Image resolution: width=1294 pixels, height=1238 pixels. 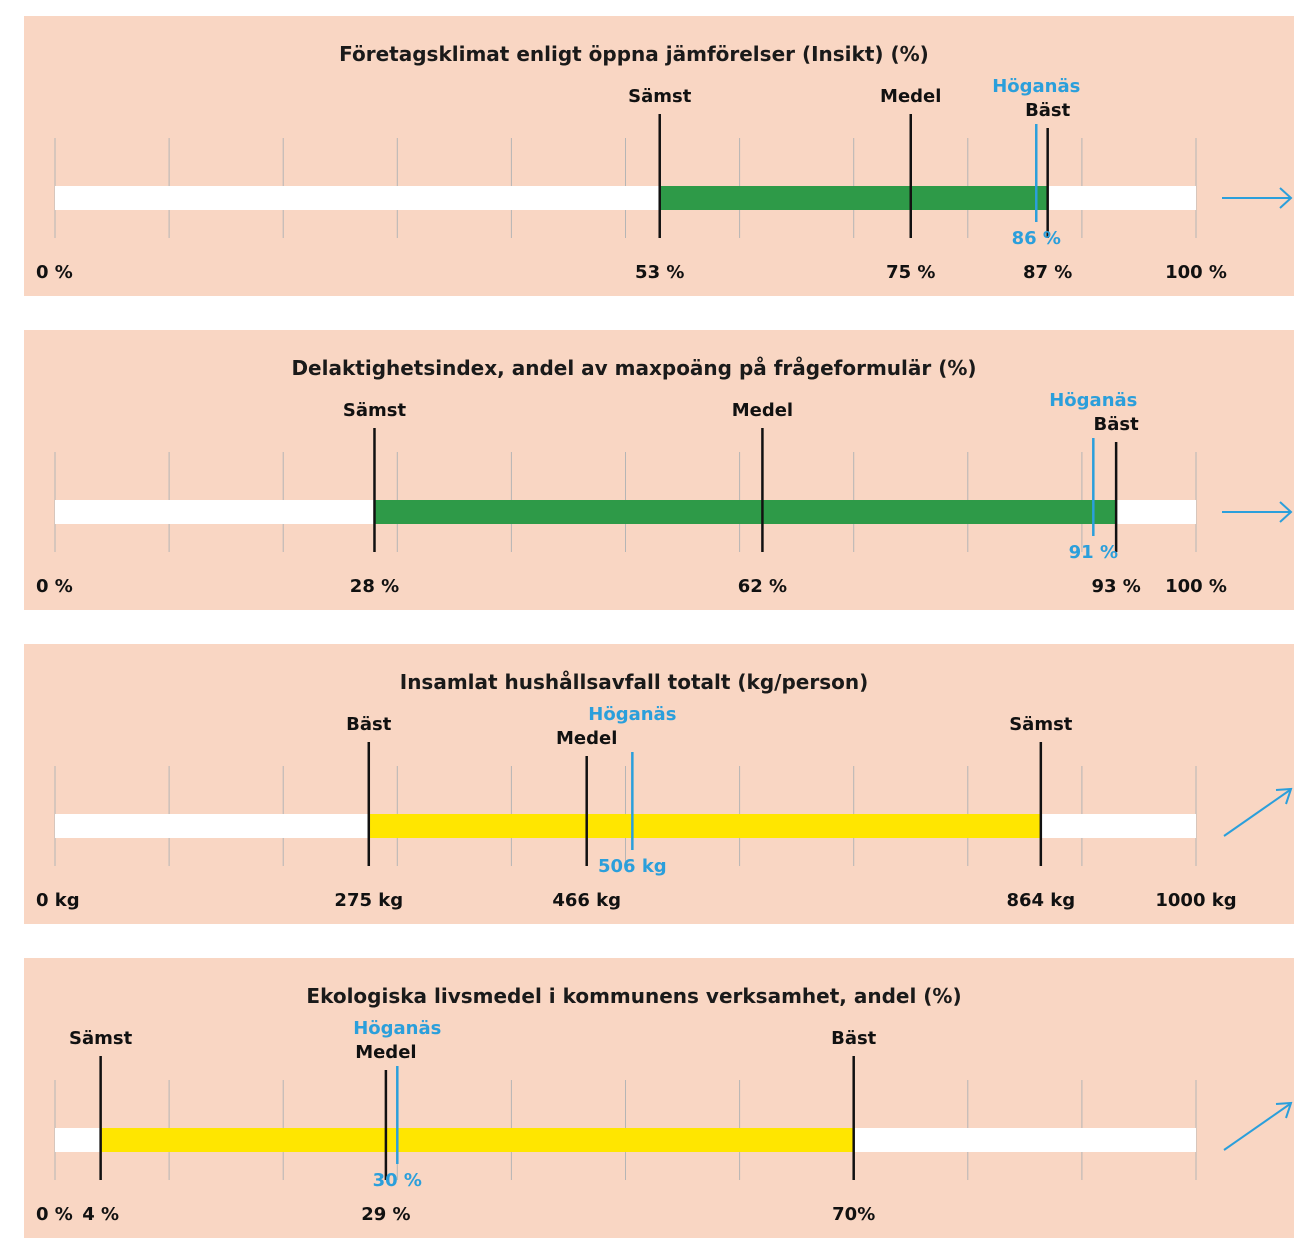 What do you see at coordinates (374, 586) in the screenshot?
I see `marker-value-label: 28 %` at bounding box center [374, 586].